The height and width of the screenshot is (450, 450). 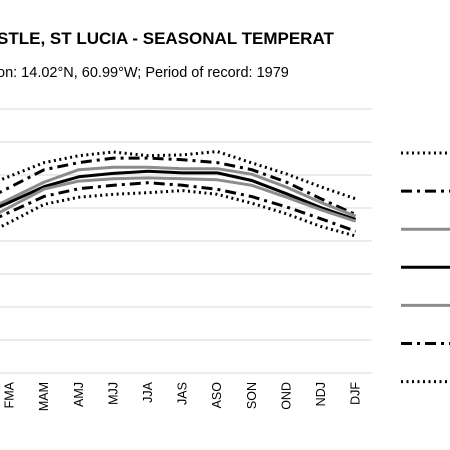 I want to click on x-tick-label: NDJ, so click(x=321, y=394).